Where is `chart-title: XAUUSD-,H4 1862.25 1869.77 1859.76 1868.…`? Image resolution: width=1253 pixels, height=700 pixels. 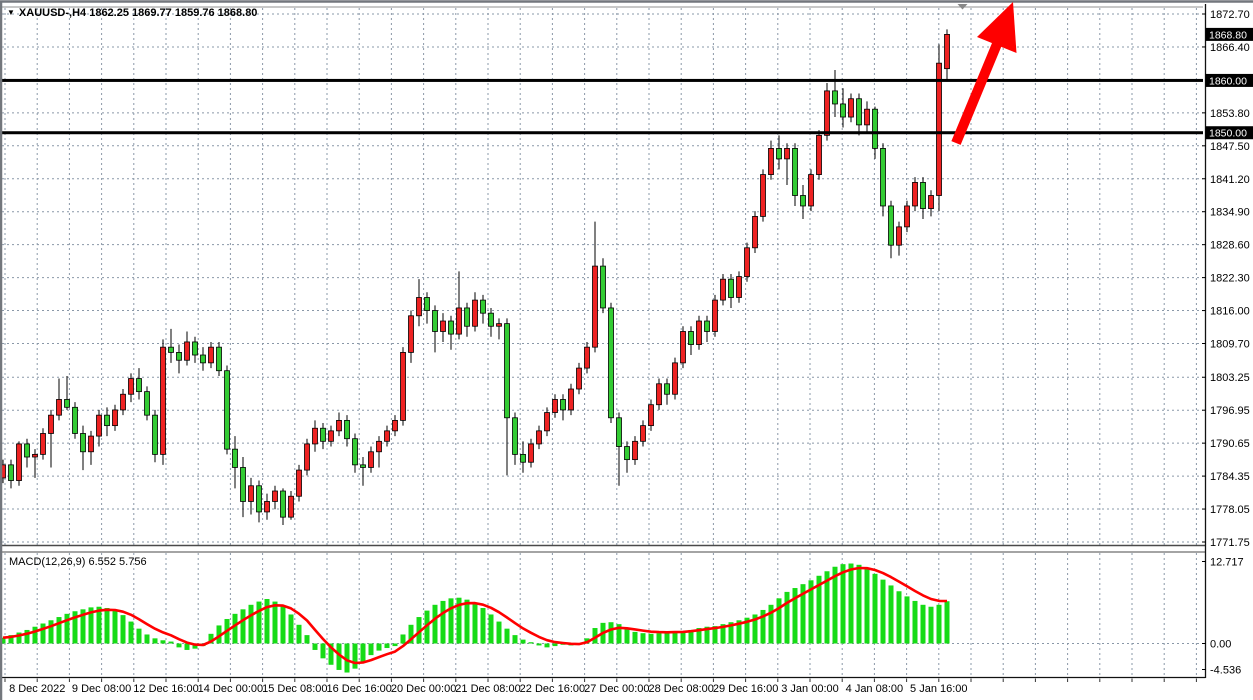
chart-title: XAUUSD-,H4 1862.25 1869.77 1859.76 1868.… is located at coordinates (138, 13).